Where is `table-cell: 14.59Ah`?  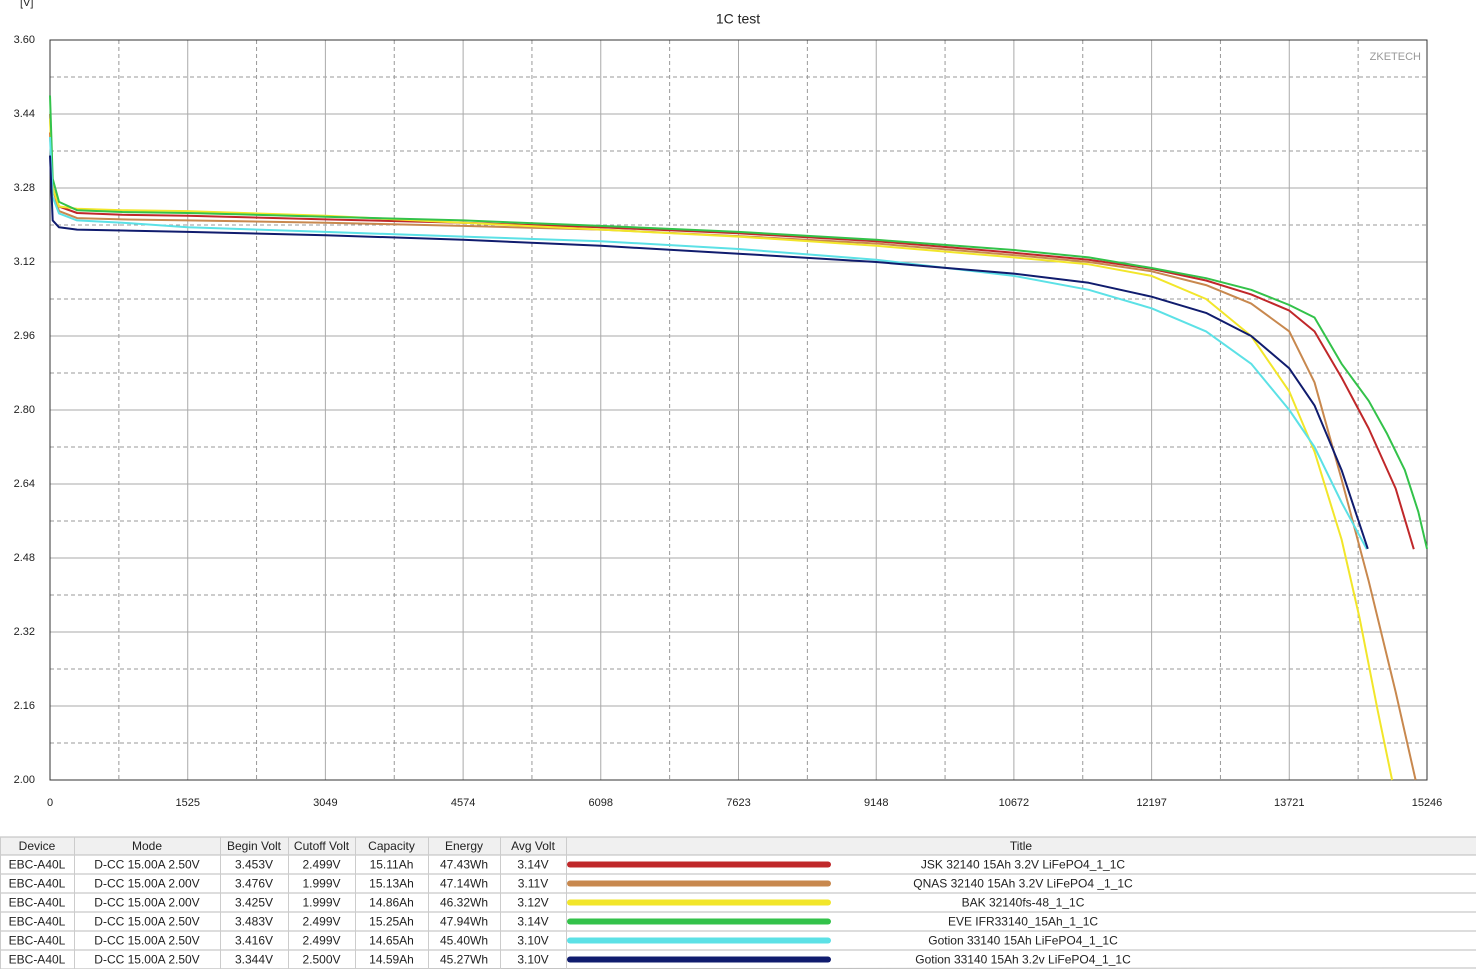 table-cell: 14.59Ah is located at coordinates (391, 960).